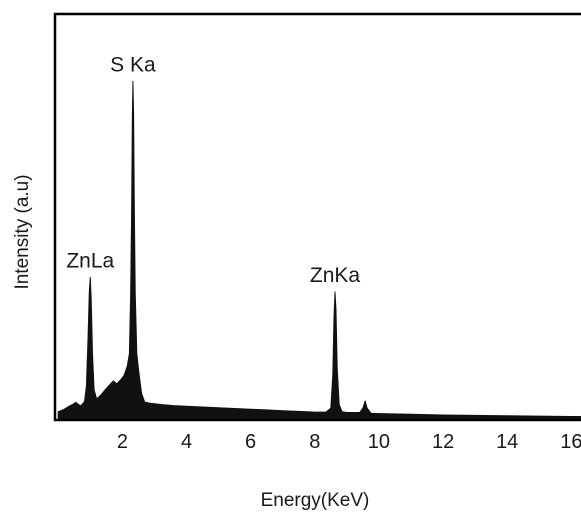 The width and height of the screenshot is (581, 515). I want to click on x-tick-label: 14, so click(507, 442).